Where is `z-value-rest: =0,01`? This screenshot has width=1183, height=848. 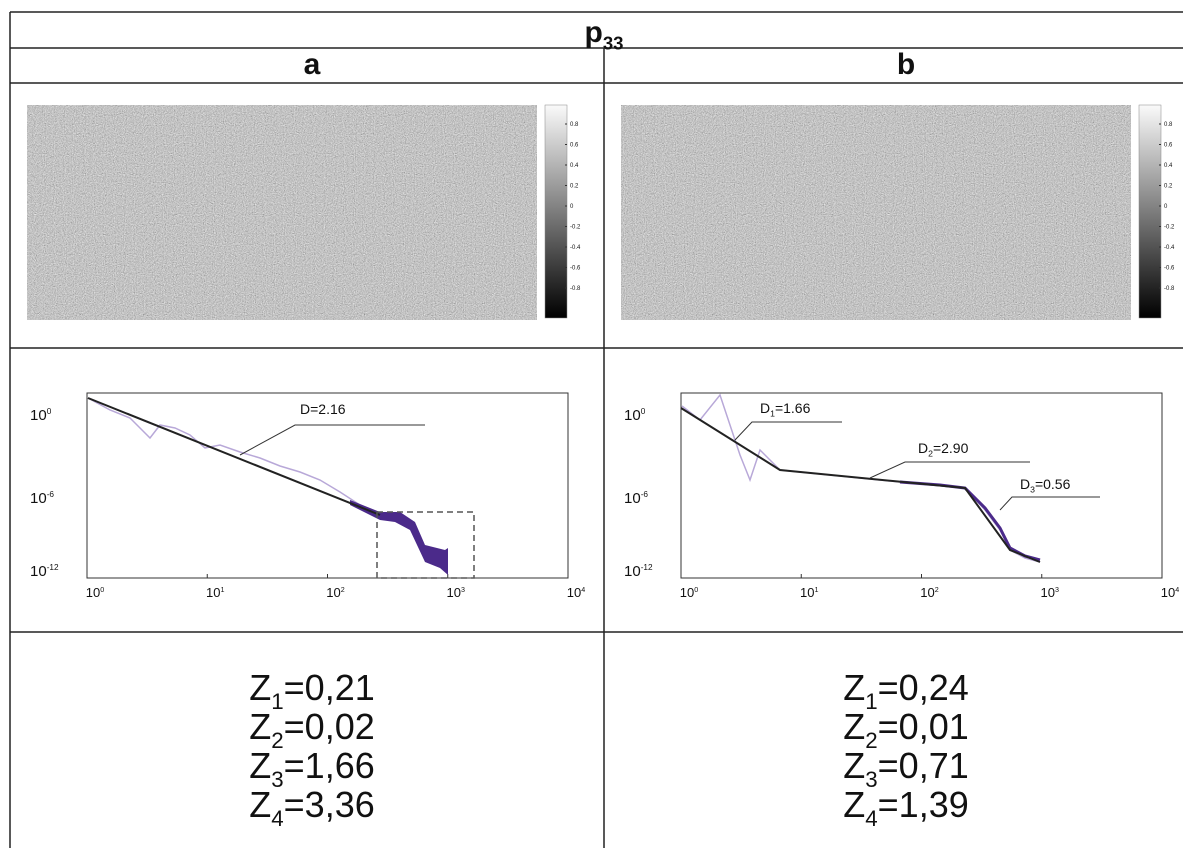 z-value-rest: =0,01 is located at coordinates (923, 726).